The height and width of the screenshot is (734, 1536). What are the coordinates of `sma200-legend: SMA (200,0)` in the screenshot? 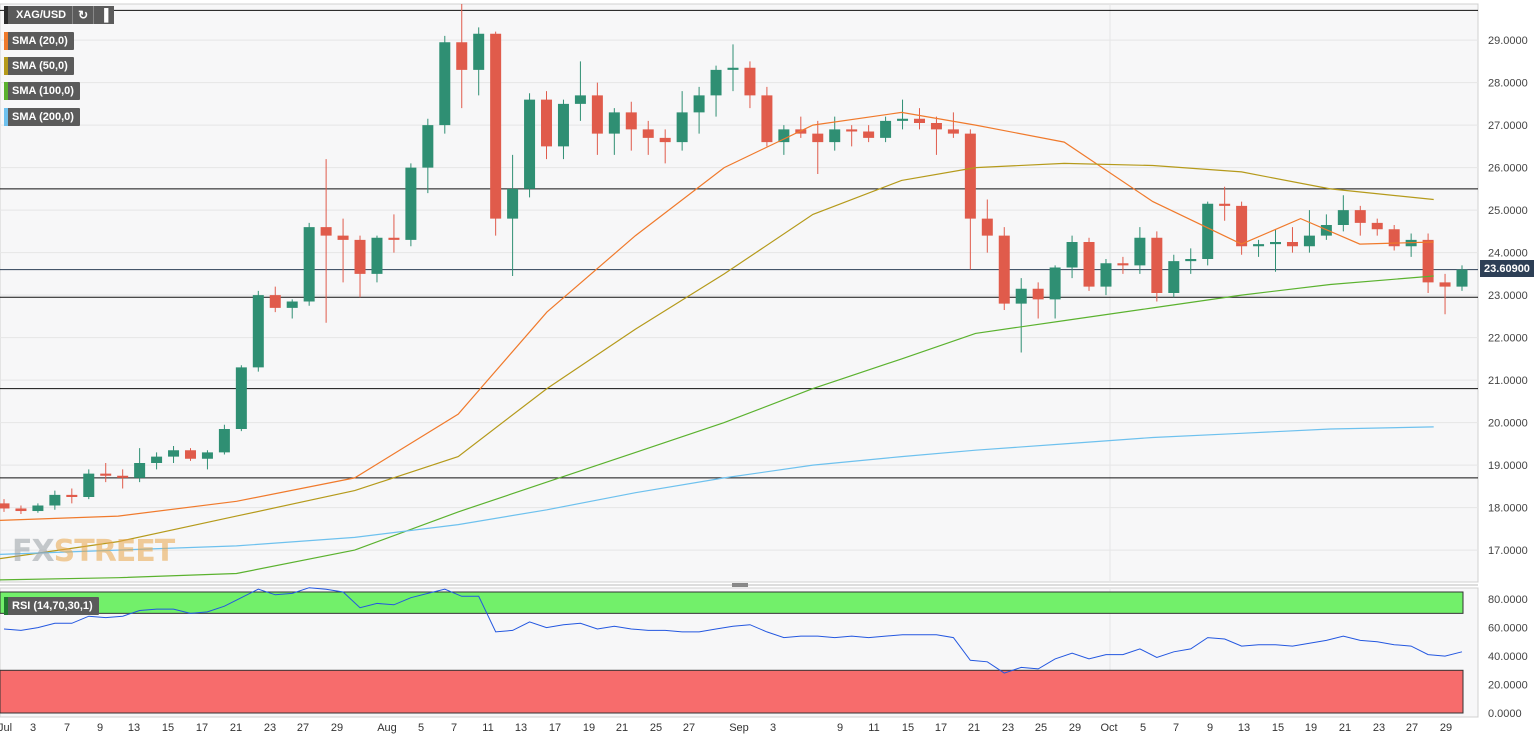 It's located at (42, 117).